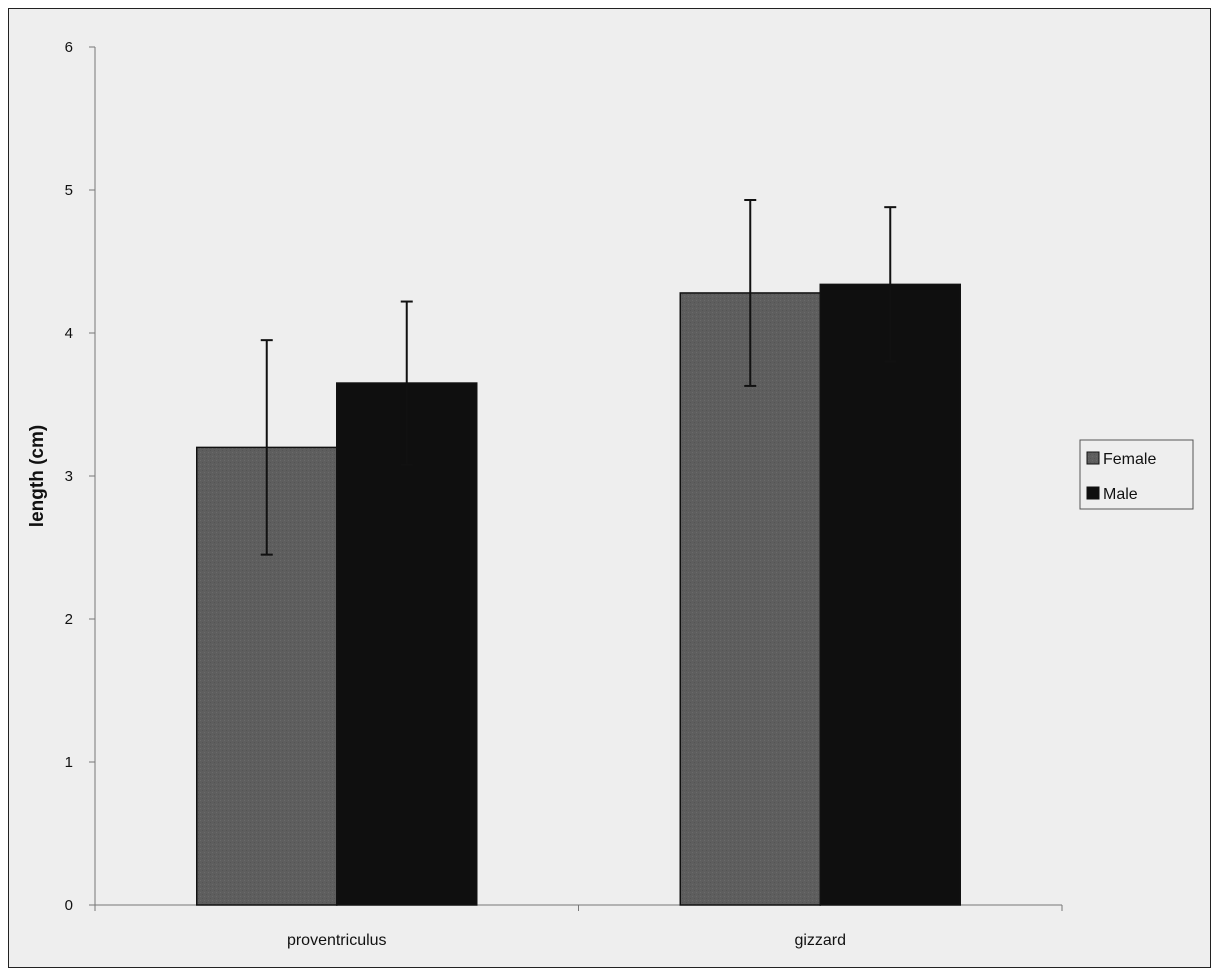 This screenshot has height=970, width=1213. Describe the element at coordinates (578, 926) in the screenshot. I see `x-axis: proventriculus gizzard` at that location.